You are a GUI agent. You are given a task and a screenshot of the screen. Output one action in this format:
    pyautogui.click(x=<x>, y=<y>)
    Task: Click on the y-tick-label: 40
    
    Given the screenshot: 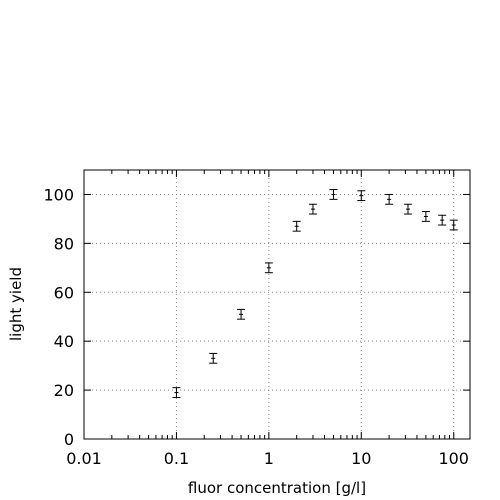 What is the action you would take?
    pyautogui.click(x=64, y=341)
    